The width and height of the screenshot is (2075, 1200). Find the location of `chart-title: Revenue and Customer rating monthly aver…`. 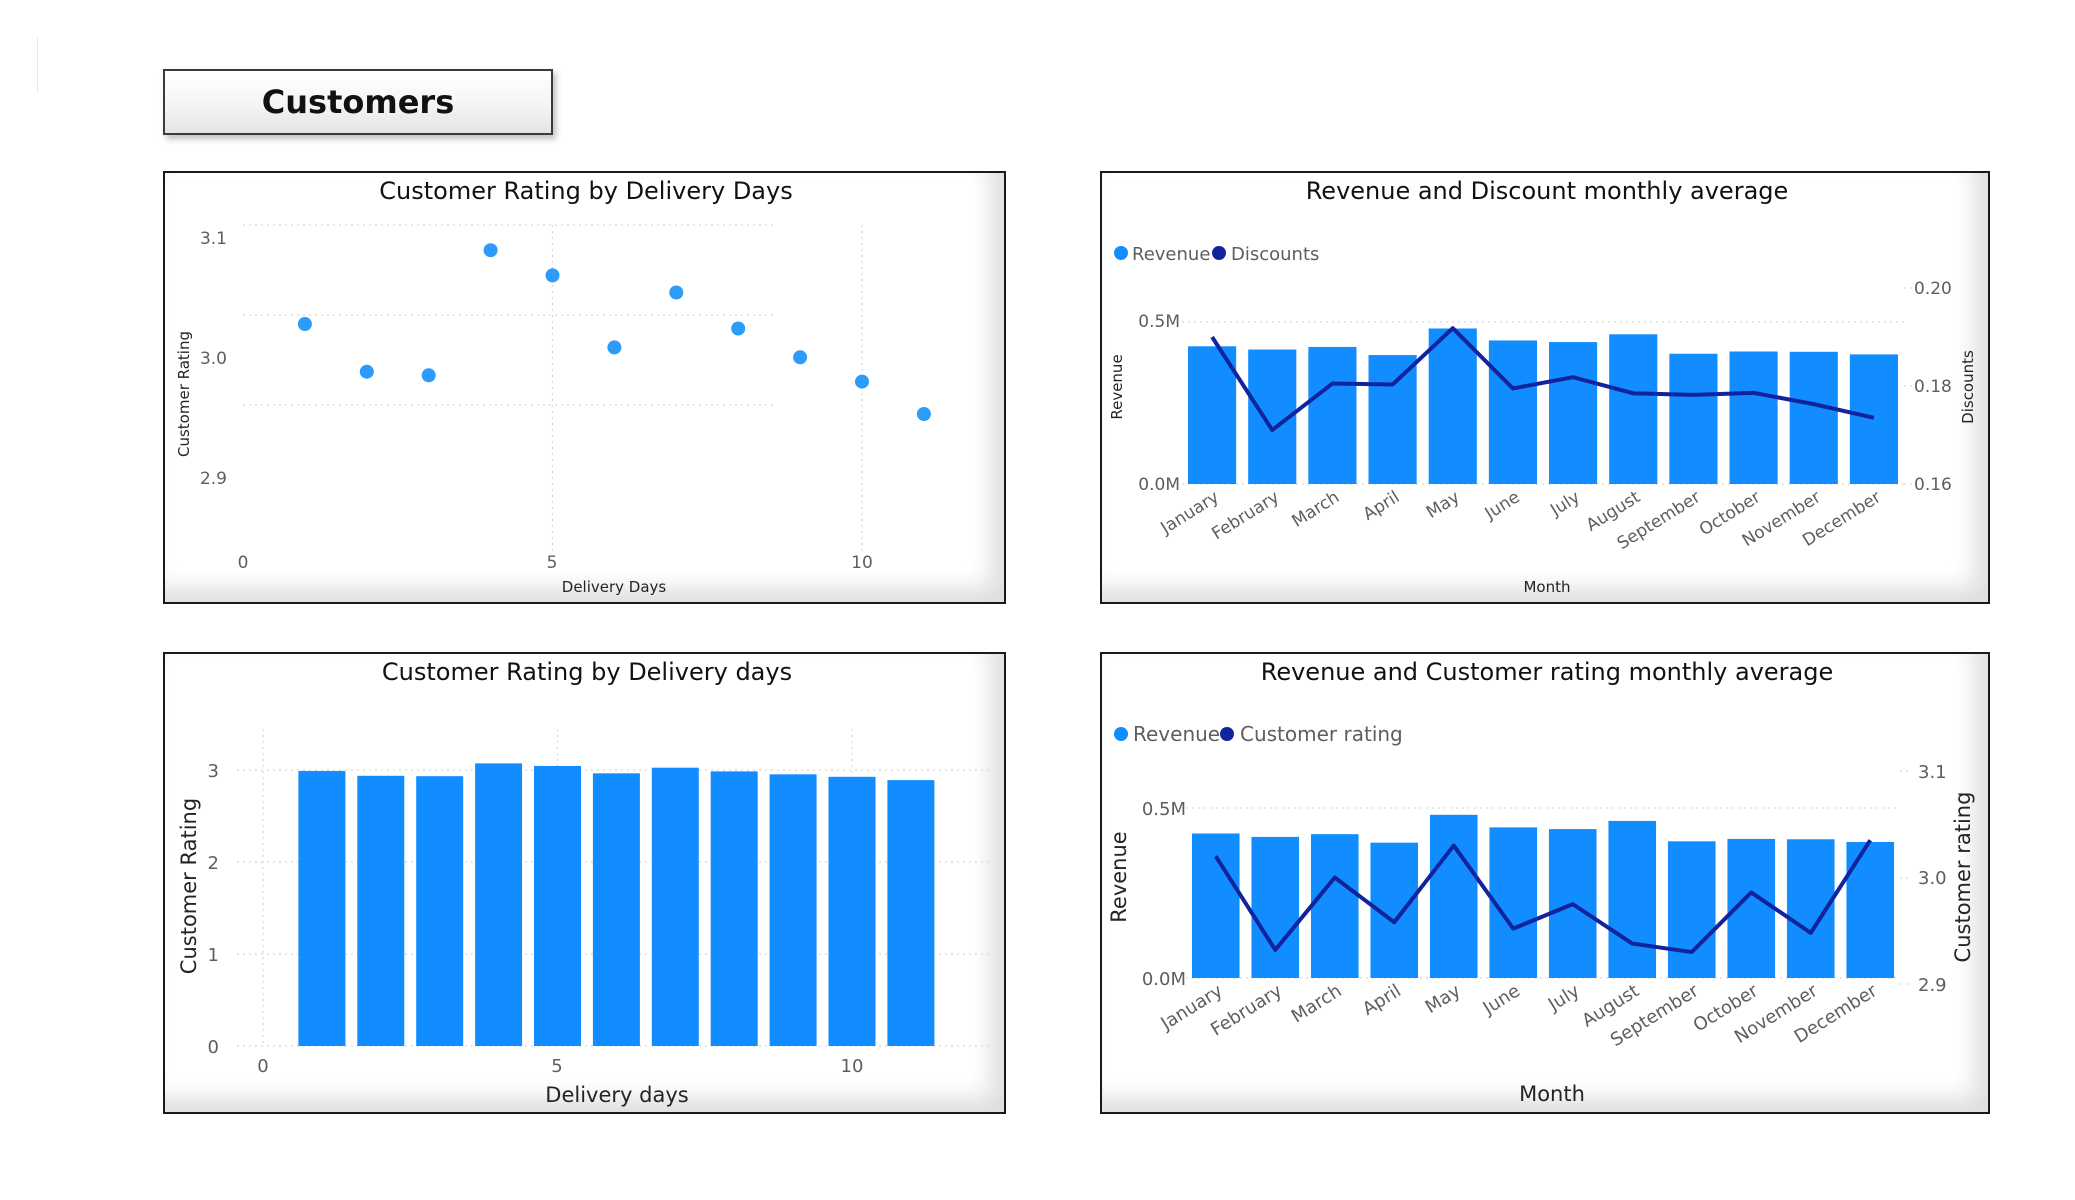

chart-title: Revenue and Customer rating monthly aver… is located at coordinates (1547, 672).